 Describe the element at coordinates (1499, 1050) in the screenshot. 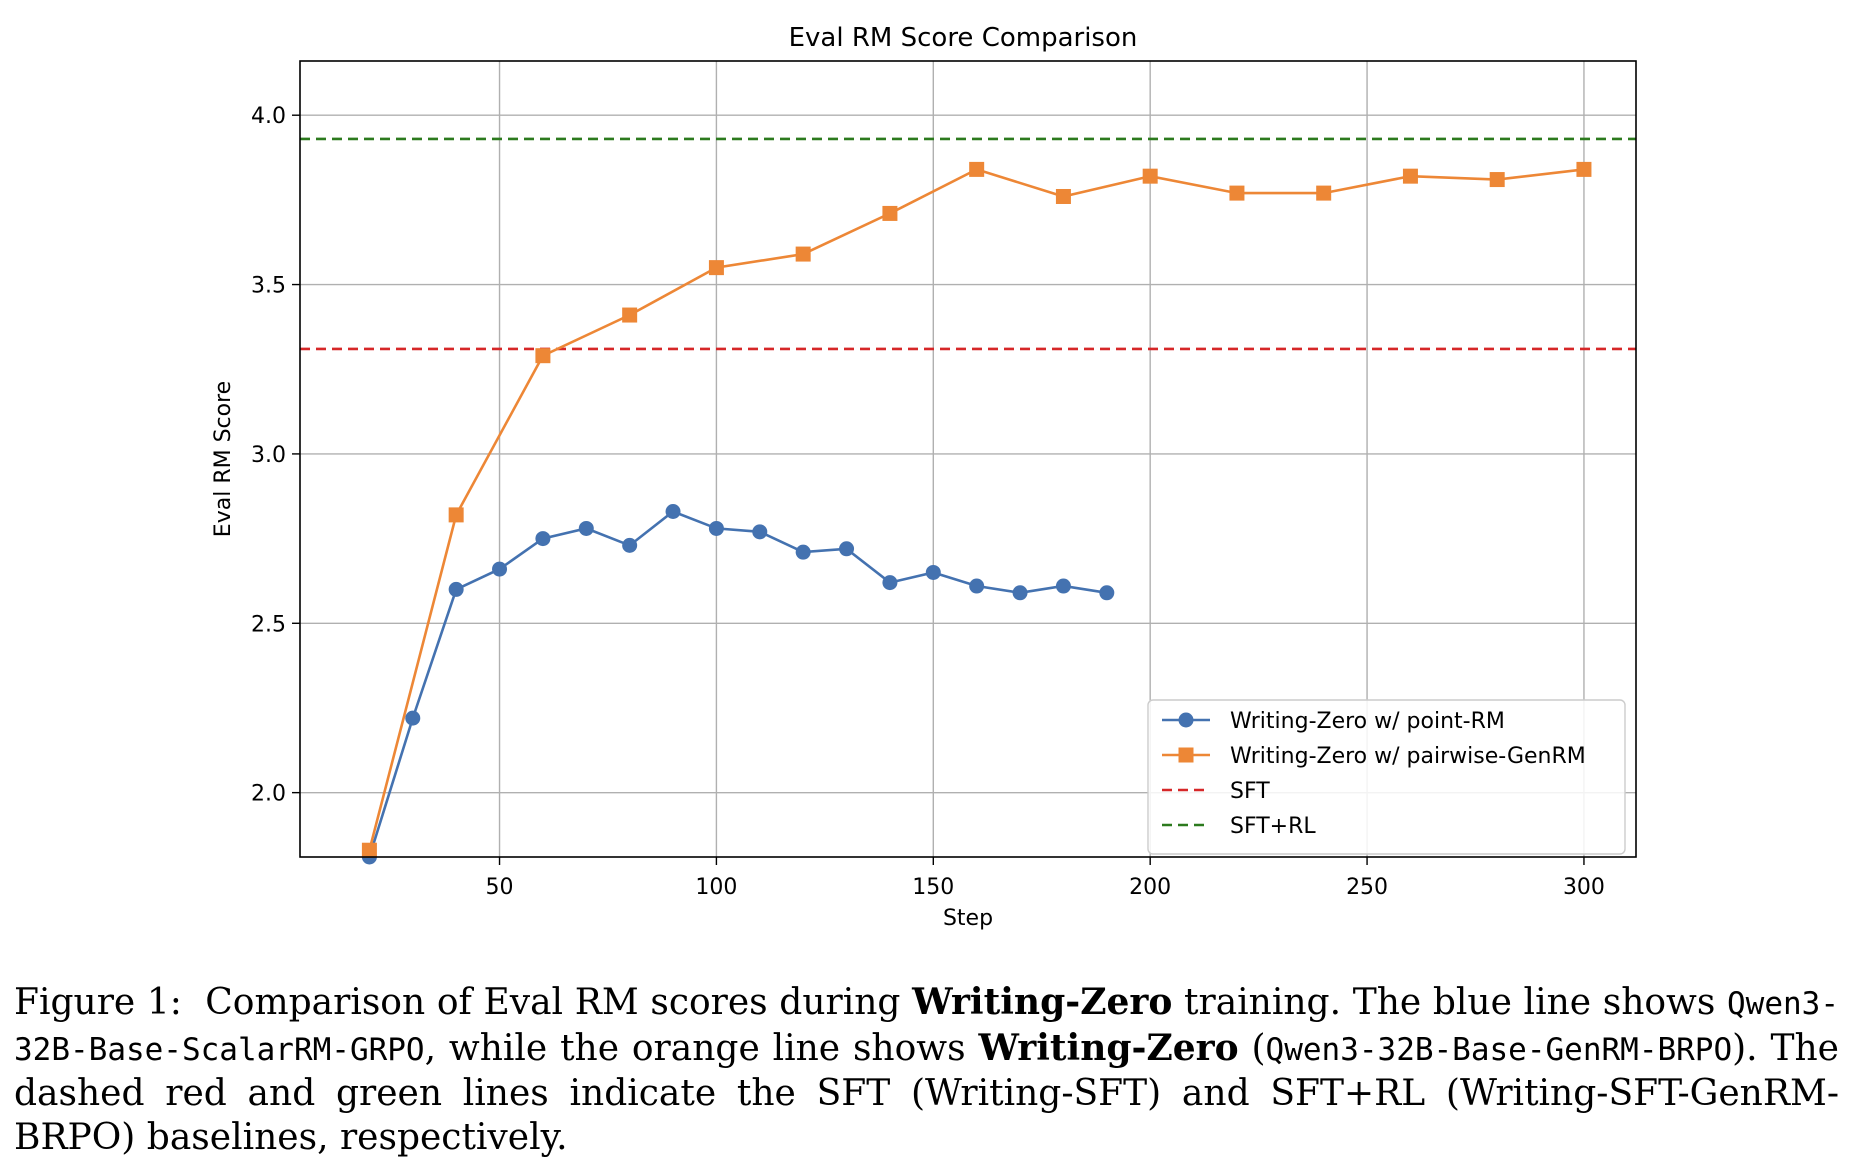

I see `caption-code: Qwen3-32B-Base-GenRM-BRPO` at that location.